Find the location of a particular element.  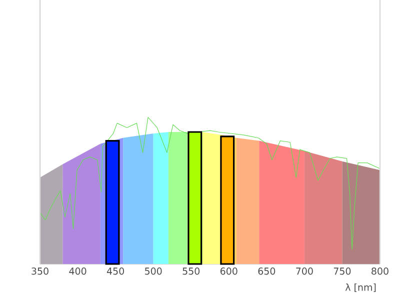

x-tick-label: 550 is located at coordinates (191, 271).